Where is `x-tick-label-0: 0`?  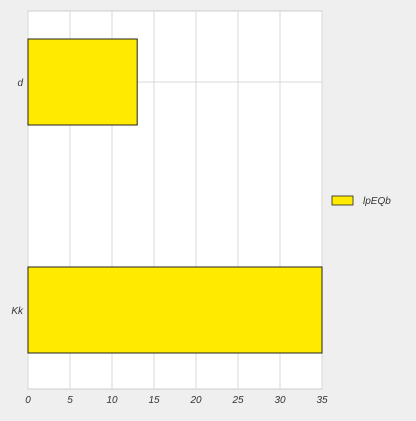 x-tick-label-0: 0 is located at coordinates (28, 400).